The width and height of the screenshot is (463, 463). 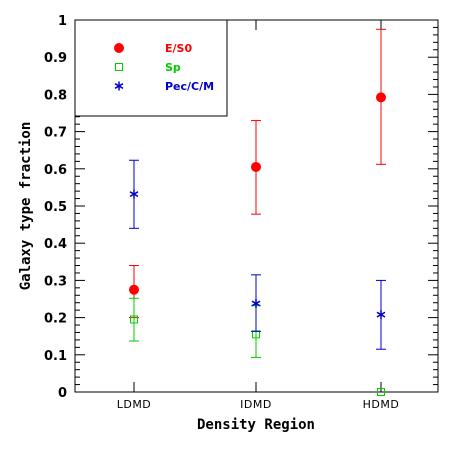 What do you see at coordinates (55, 95) in the screenshot?
I see `y-tick-label: 0.8` at bounding box center [55, 95].